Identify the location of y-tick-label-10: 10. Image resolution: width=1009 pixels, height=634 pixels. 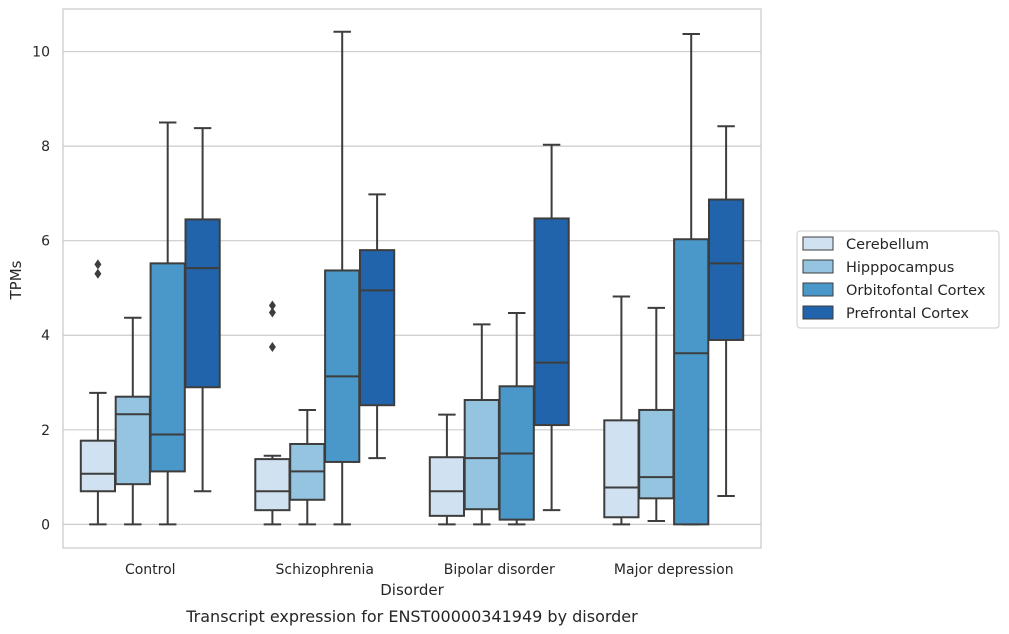
(41, 53).